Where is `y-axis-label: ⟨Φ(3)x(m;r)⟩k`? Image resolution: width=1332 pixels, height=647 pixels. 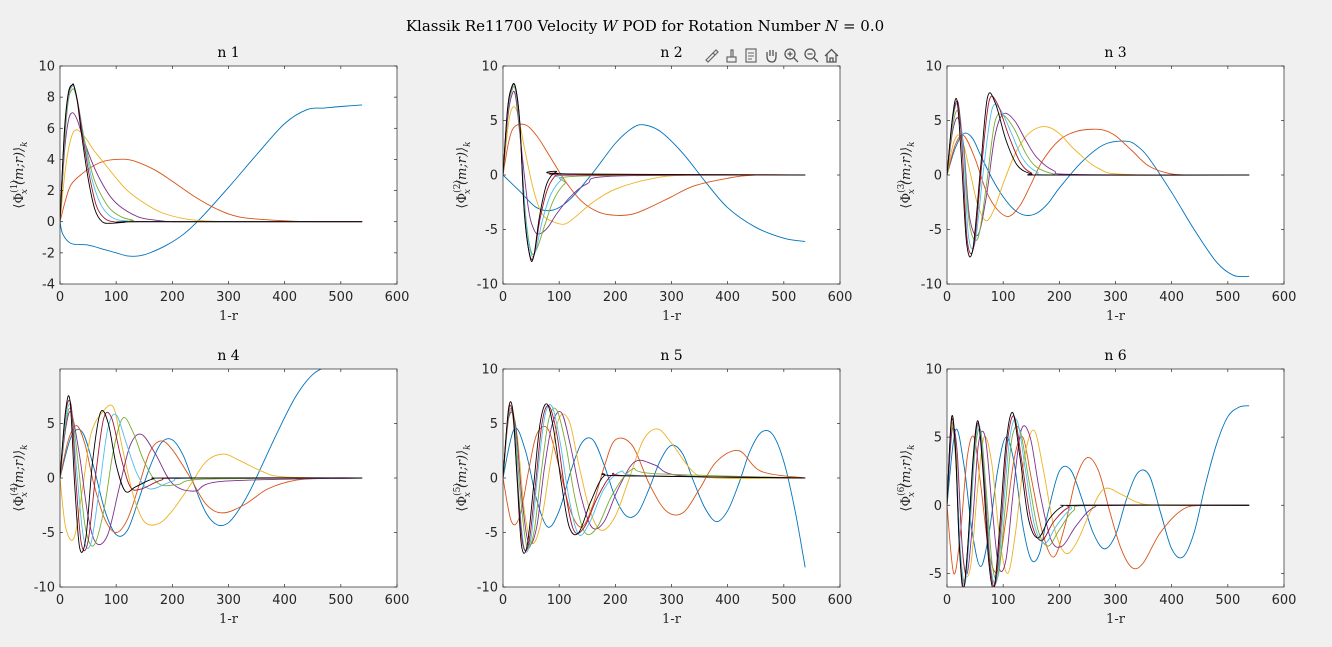 y-axis-label: ⟨Φ(3)x(m;r)⟩k is located at coordinates (906, 174).